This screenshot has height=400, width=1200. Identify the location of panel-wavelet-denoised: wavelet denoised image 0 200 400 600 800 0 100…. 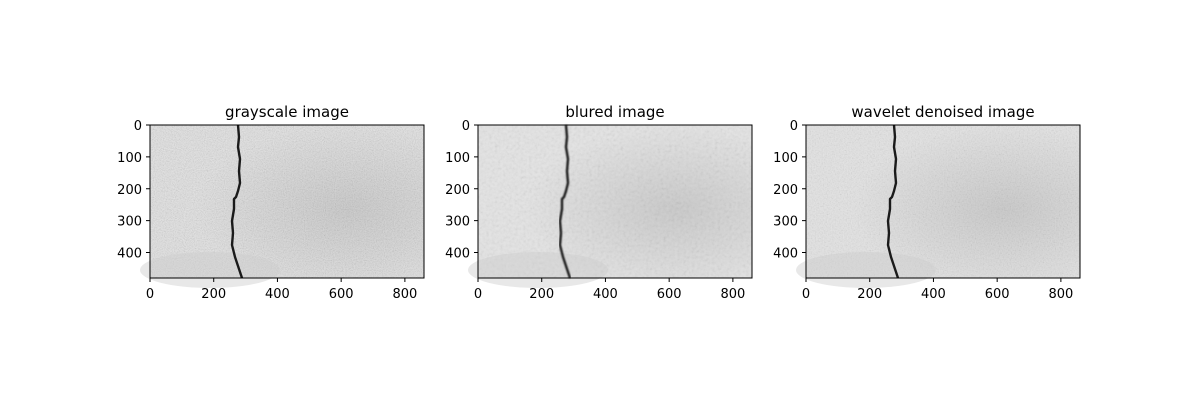
(927, 202).